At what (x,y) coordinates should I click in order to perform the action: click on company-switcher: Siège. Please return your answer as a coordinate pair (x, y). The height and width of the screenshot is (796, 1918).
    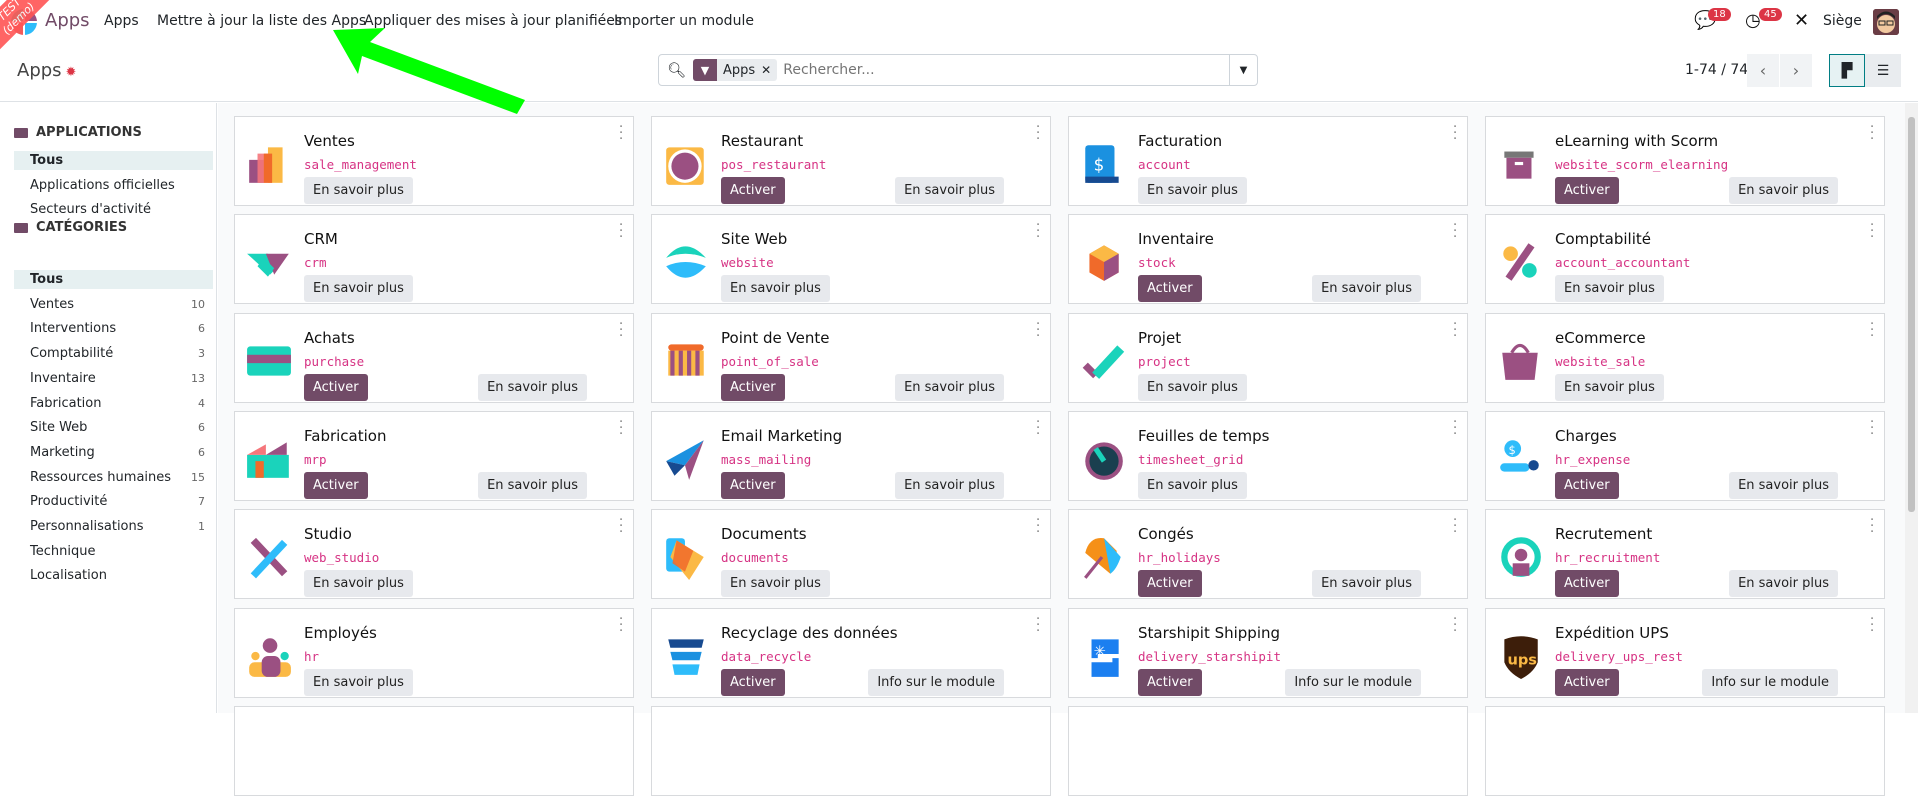
    Looking at the image, I should click on (1842, 21).